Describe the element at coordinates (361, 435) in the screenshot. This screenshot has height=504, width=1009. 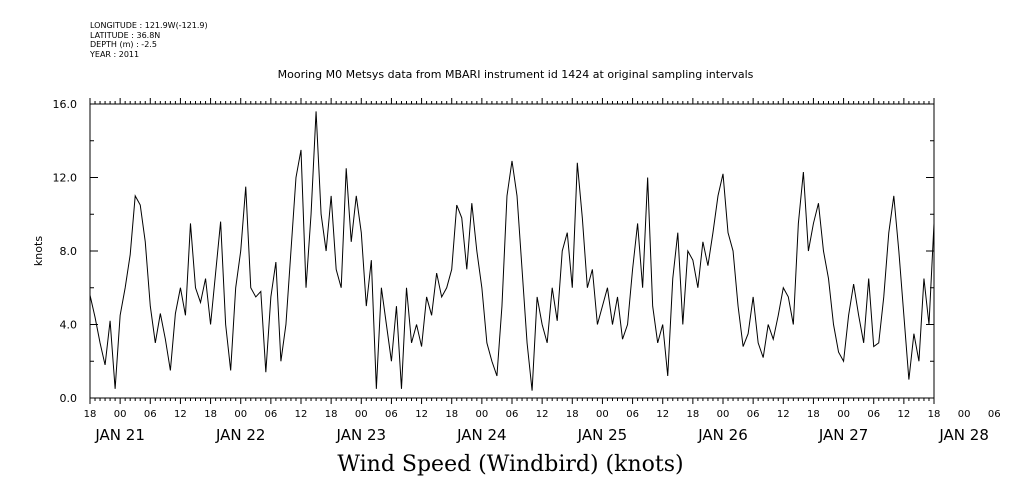
I see `x-day-label: JAN 23` at that location.